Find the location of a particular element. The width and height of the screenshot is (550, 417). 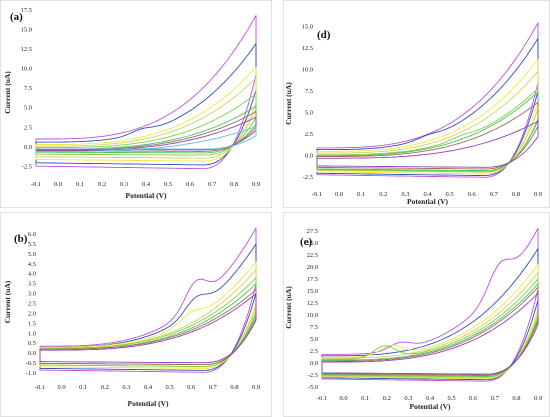

y-tick-label: 0.5 is located at coordinates (32, 343).